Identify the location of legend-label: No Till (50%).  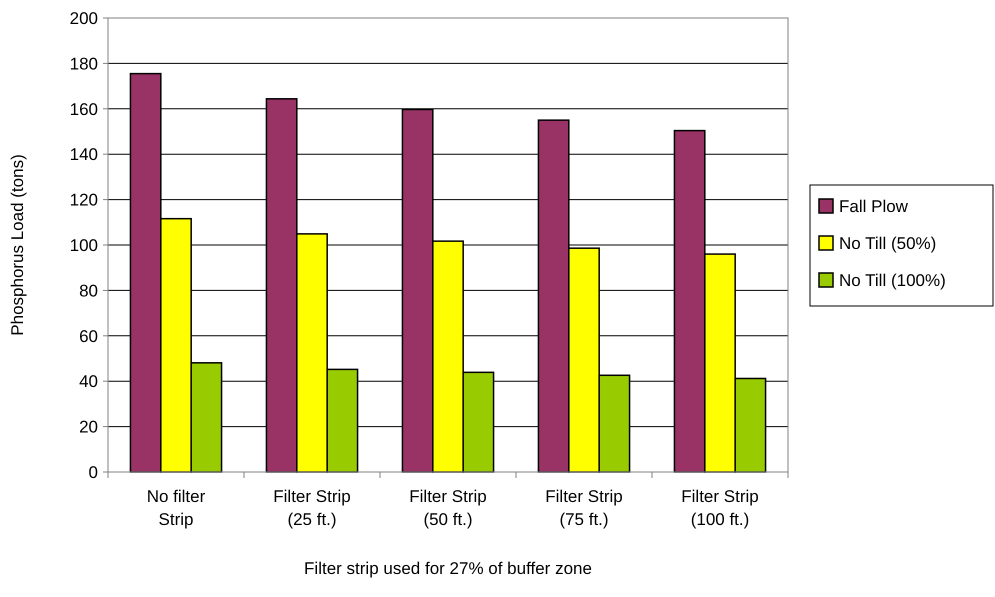
(887, 243).